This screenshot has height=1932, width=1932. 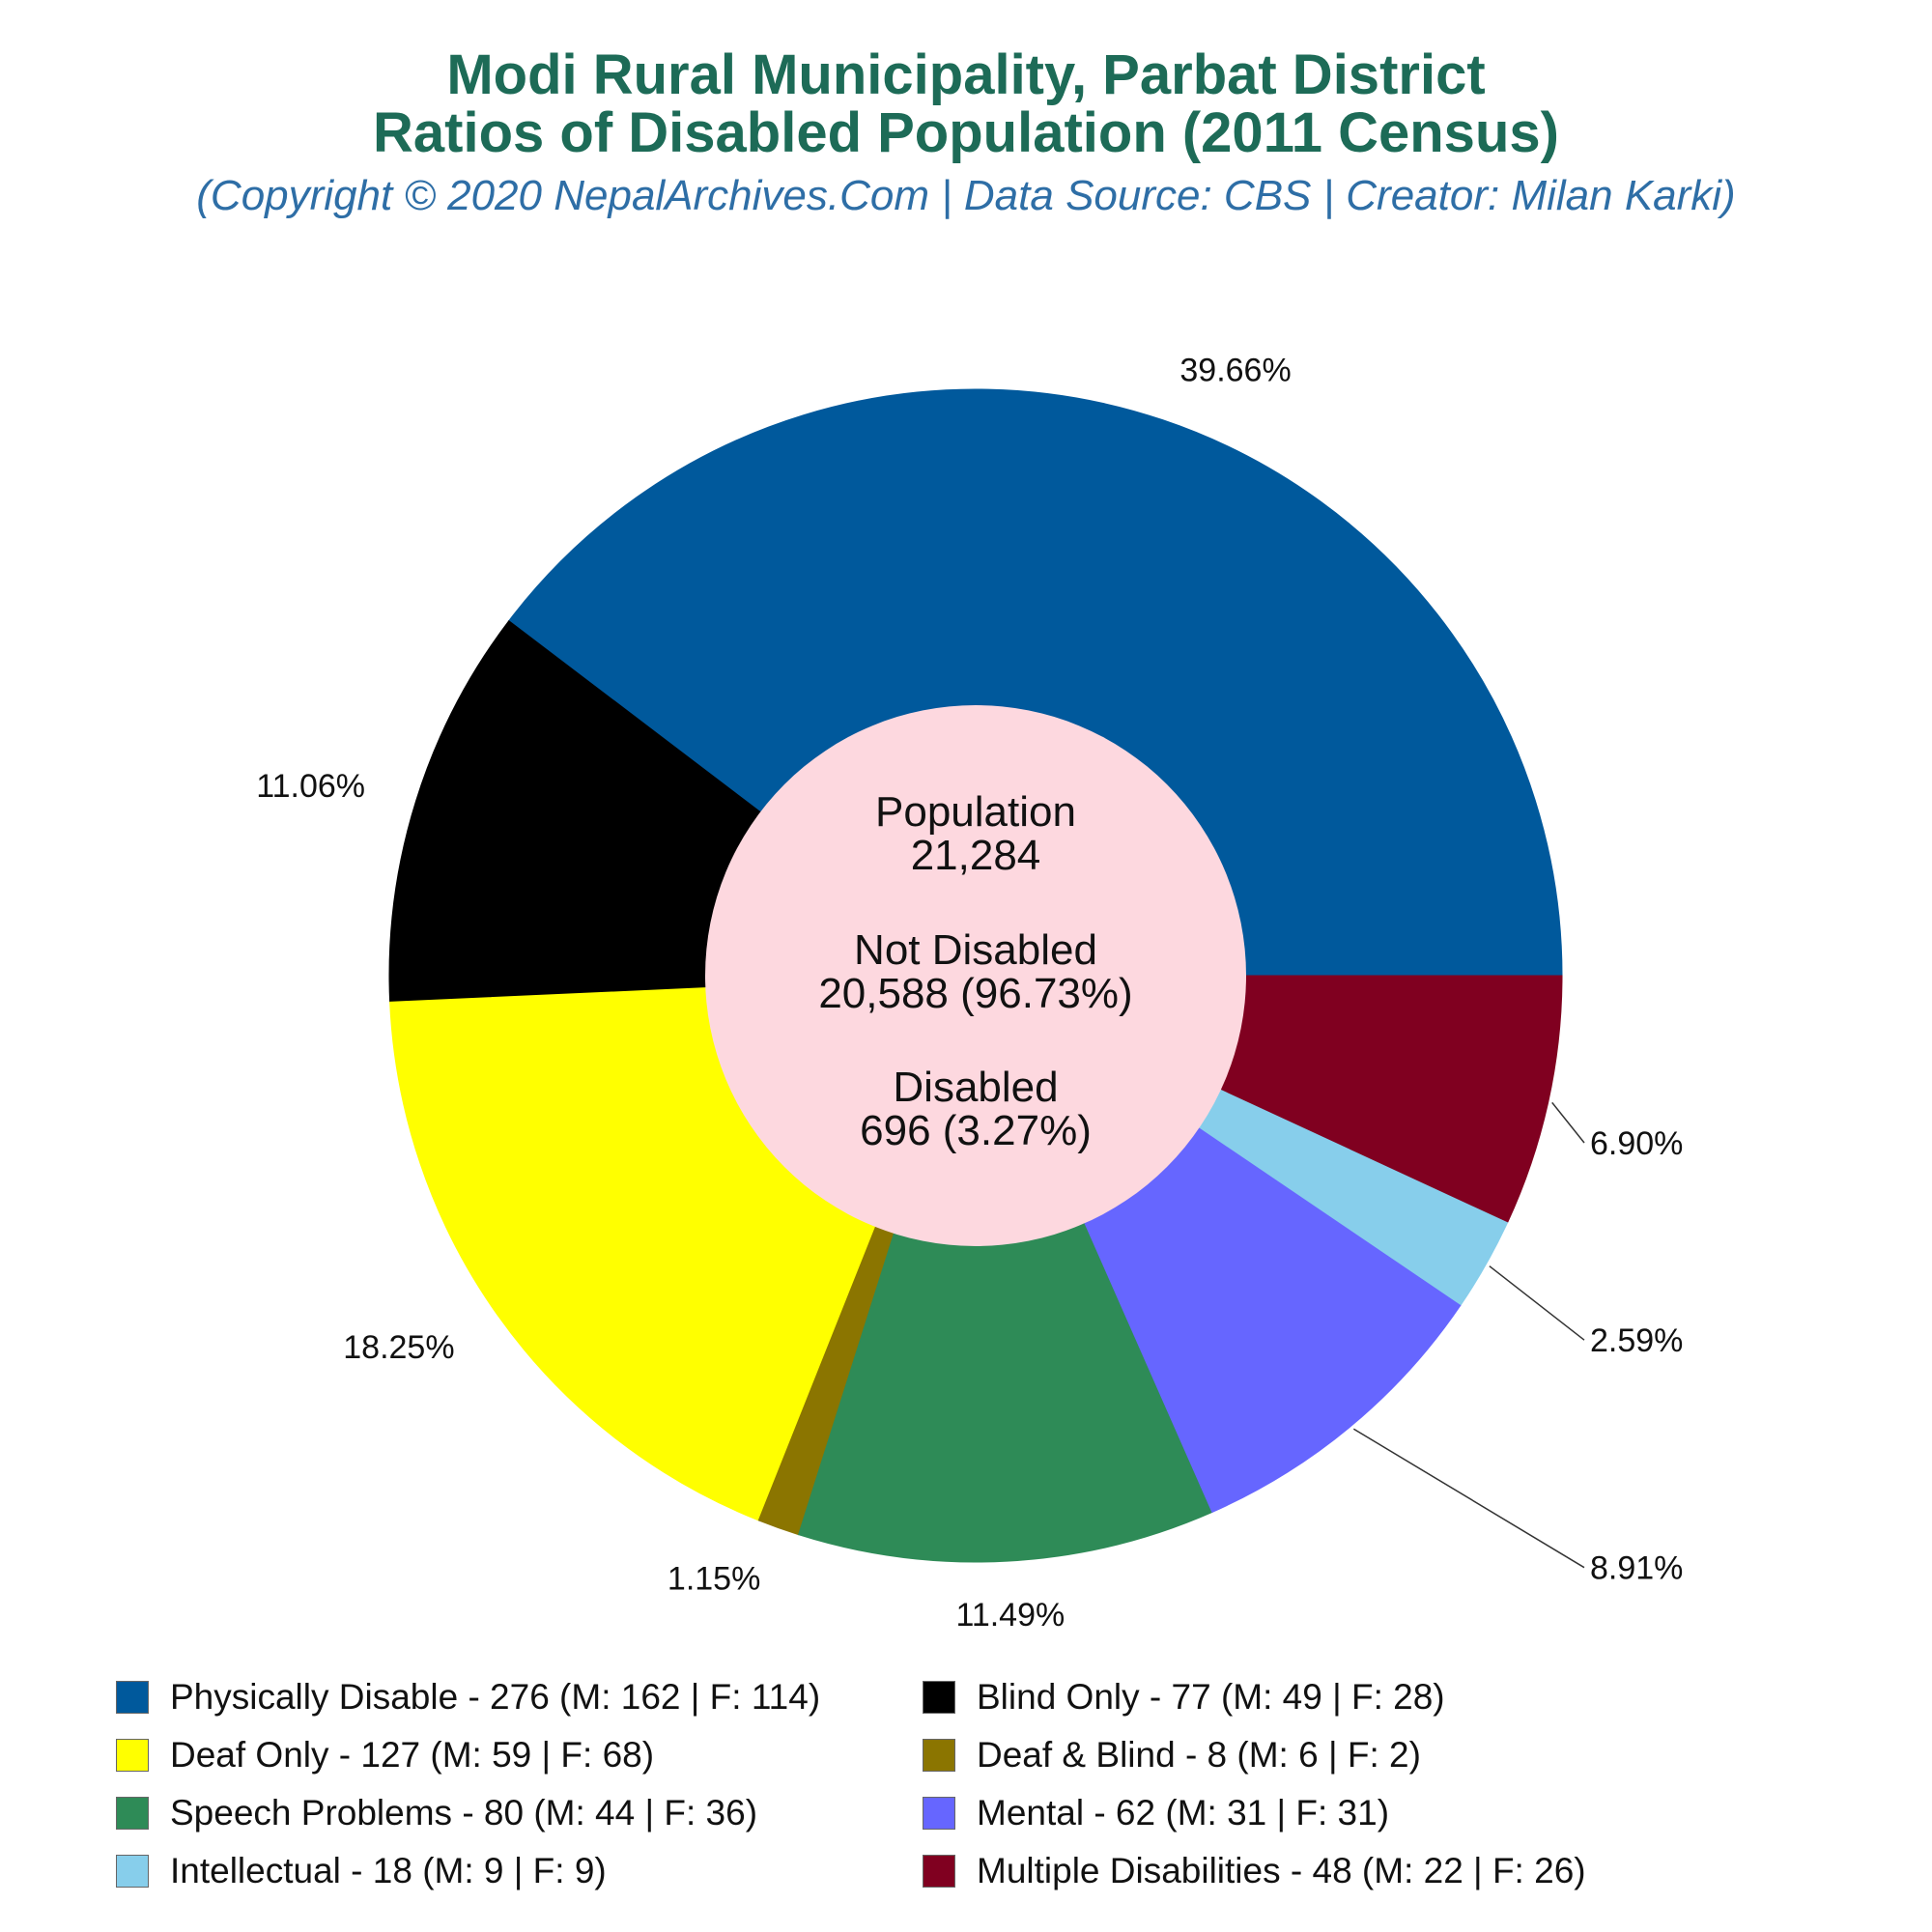 I want to click on leader-line-mental, so click(x=1468, y=1498).